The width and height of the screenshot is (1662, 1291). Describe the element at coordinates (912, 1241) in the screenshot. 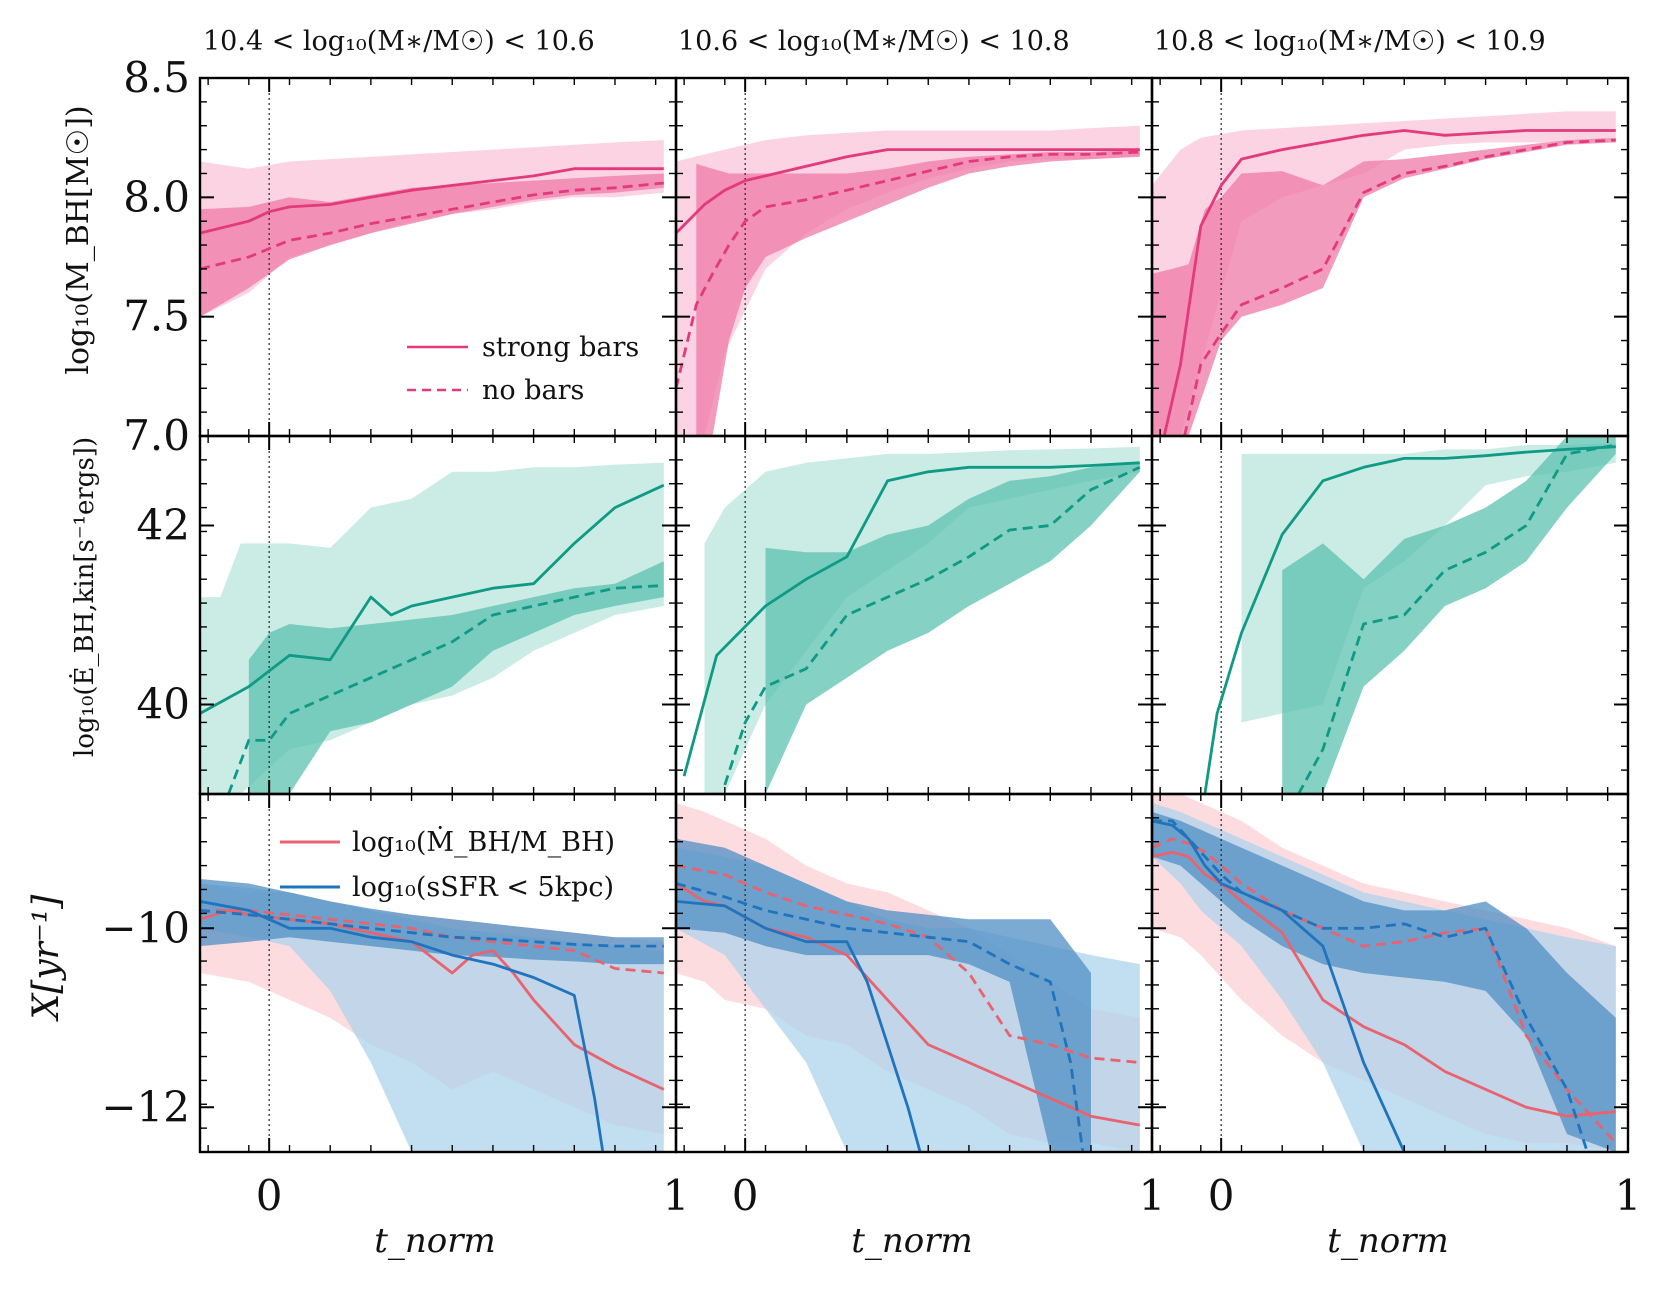

I see `xlabel-col-2: t_norm` at that location.